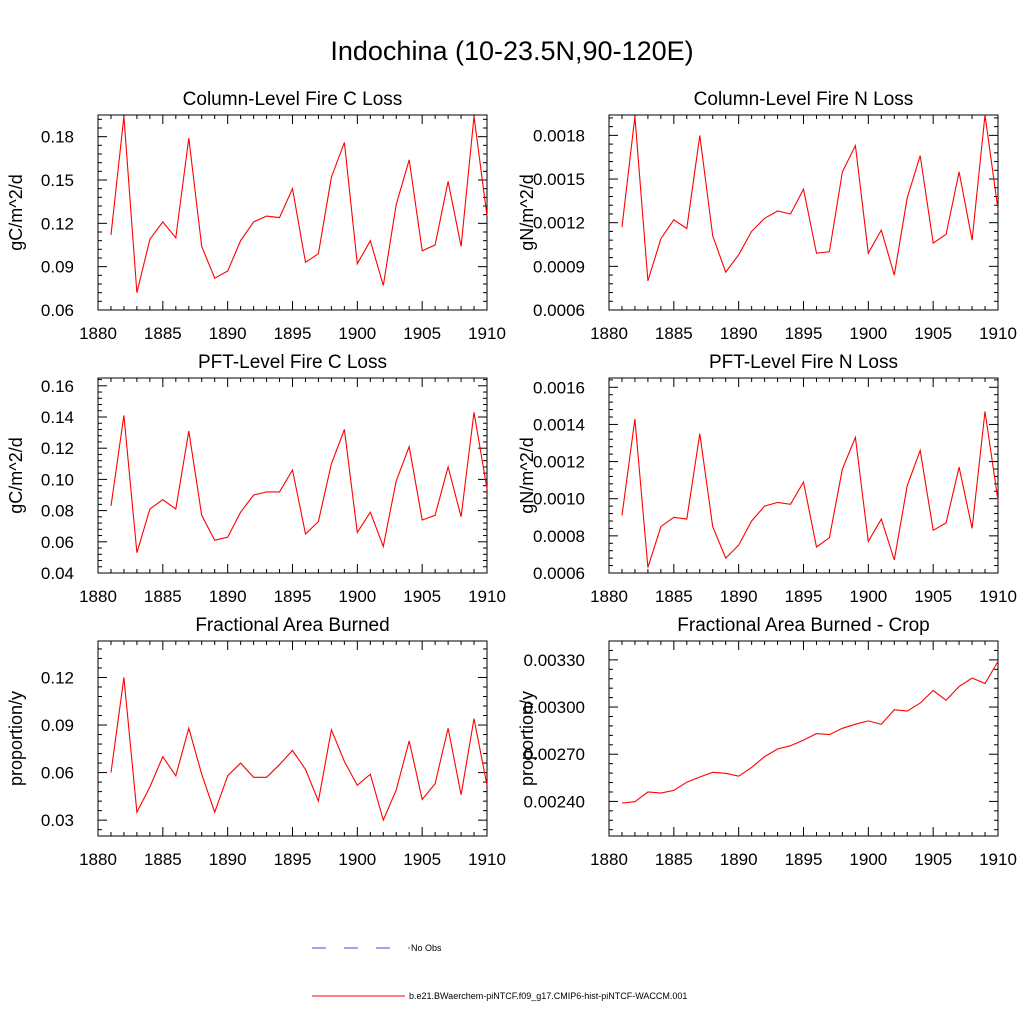 The width and height of the screenshot is (1024, 1024). Describe the element at coordinates (426, 948) in the screenshot. I see `legend-label-no-obs: No Obs` at that location.